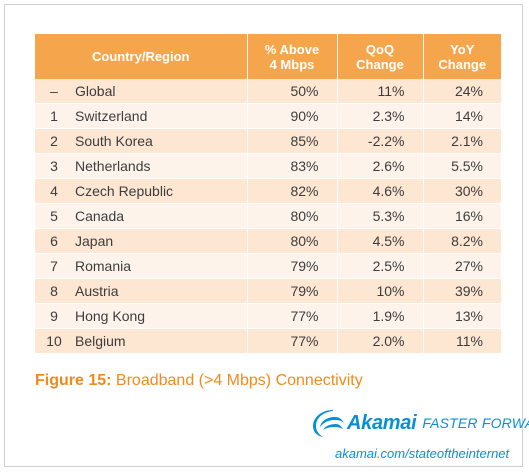 The image size is (529, 473). What do you see at coordinates (54, 166) in the screenshot?
I see `rank-cell: 3` at bounding box center [54, 166].